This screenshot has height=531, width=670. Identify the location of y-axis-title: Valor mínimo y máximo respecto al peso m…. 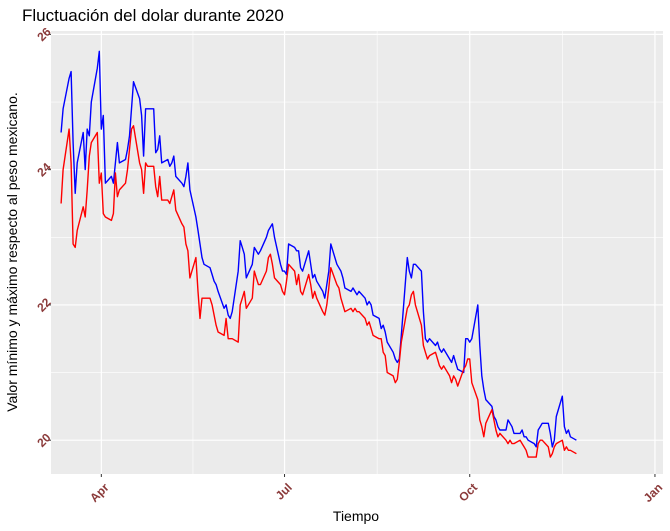
(12, 252).